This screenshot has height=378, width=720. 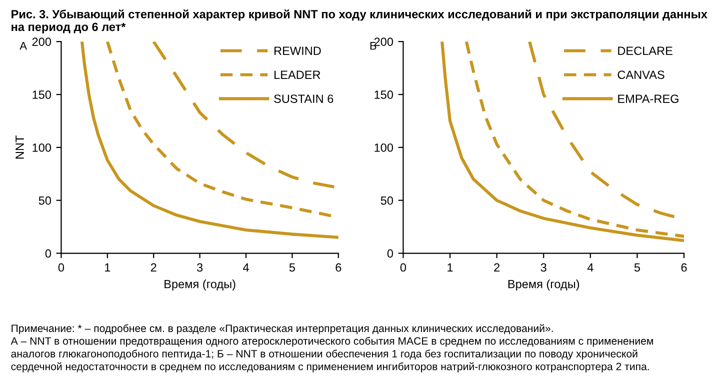 I want to click on legend-label: CANVAS, so click(x=641, y=74).